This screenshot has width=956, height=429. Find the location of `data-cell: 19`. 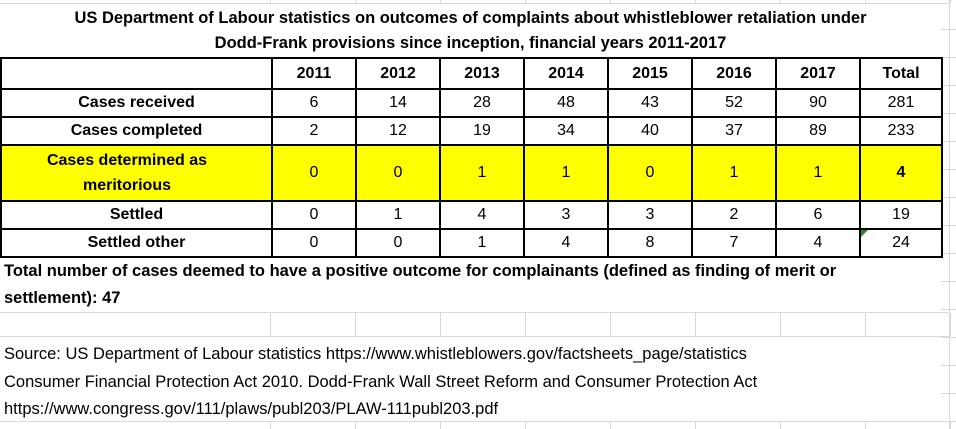

data-cell: 19 is located at coordinates (482, 131).